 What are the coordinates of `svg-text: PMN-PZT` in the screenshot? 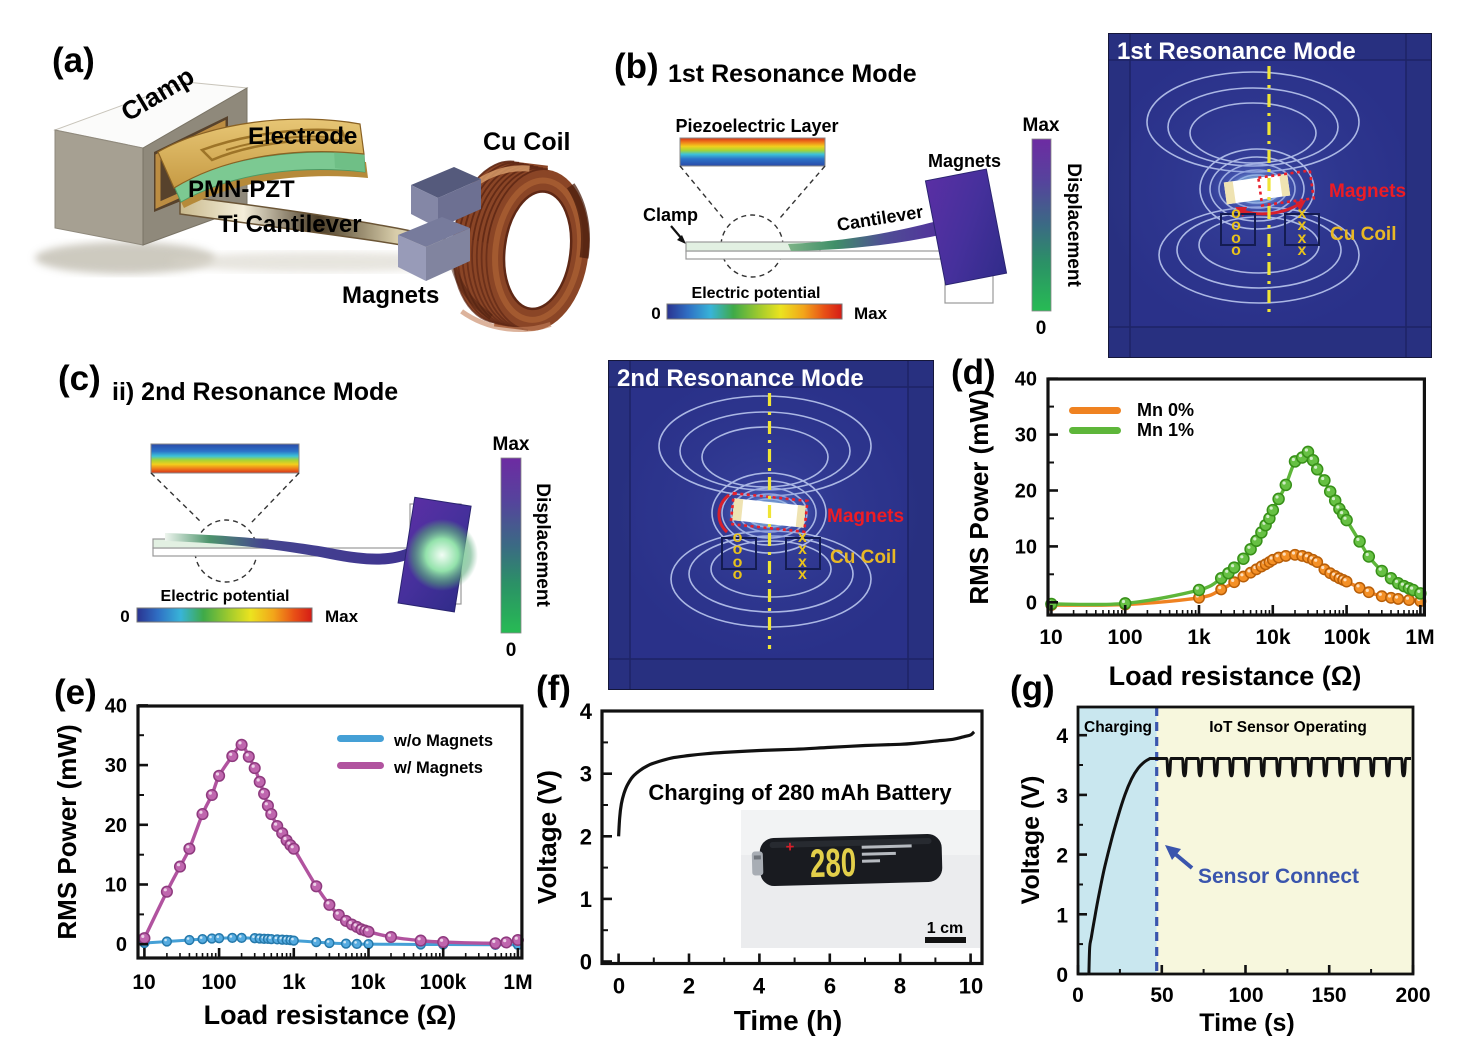 It's located at (241, 189).